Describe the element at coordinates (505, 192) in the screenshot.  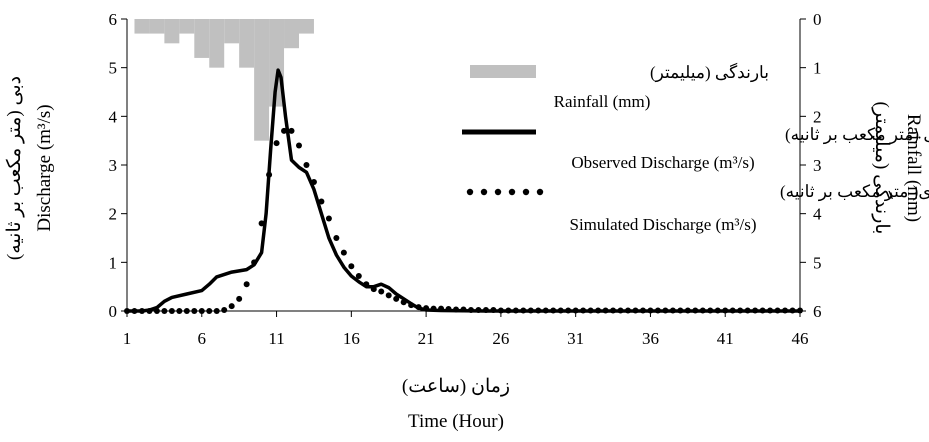
I see `legend-swatch-simulated` at that location.